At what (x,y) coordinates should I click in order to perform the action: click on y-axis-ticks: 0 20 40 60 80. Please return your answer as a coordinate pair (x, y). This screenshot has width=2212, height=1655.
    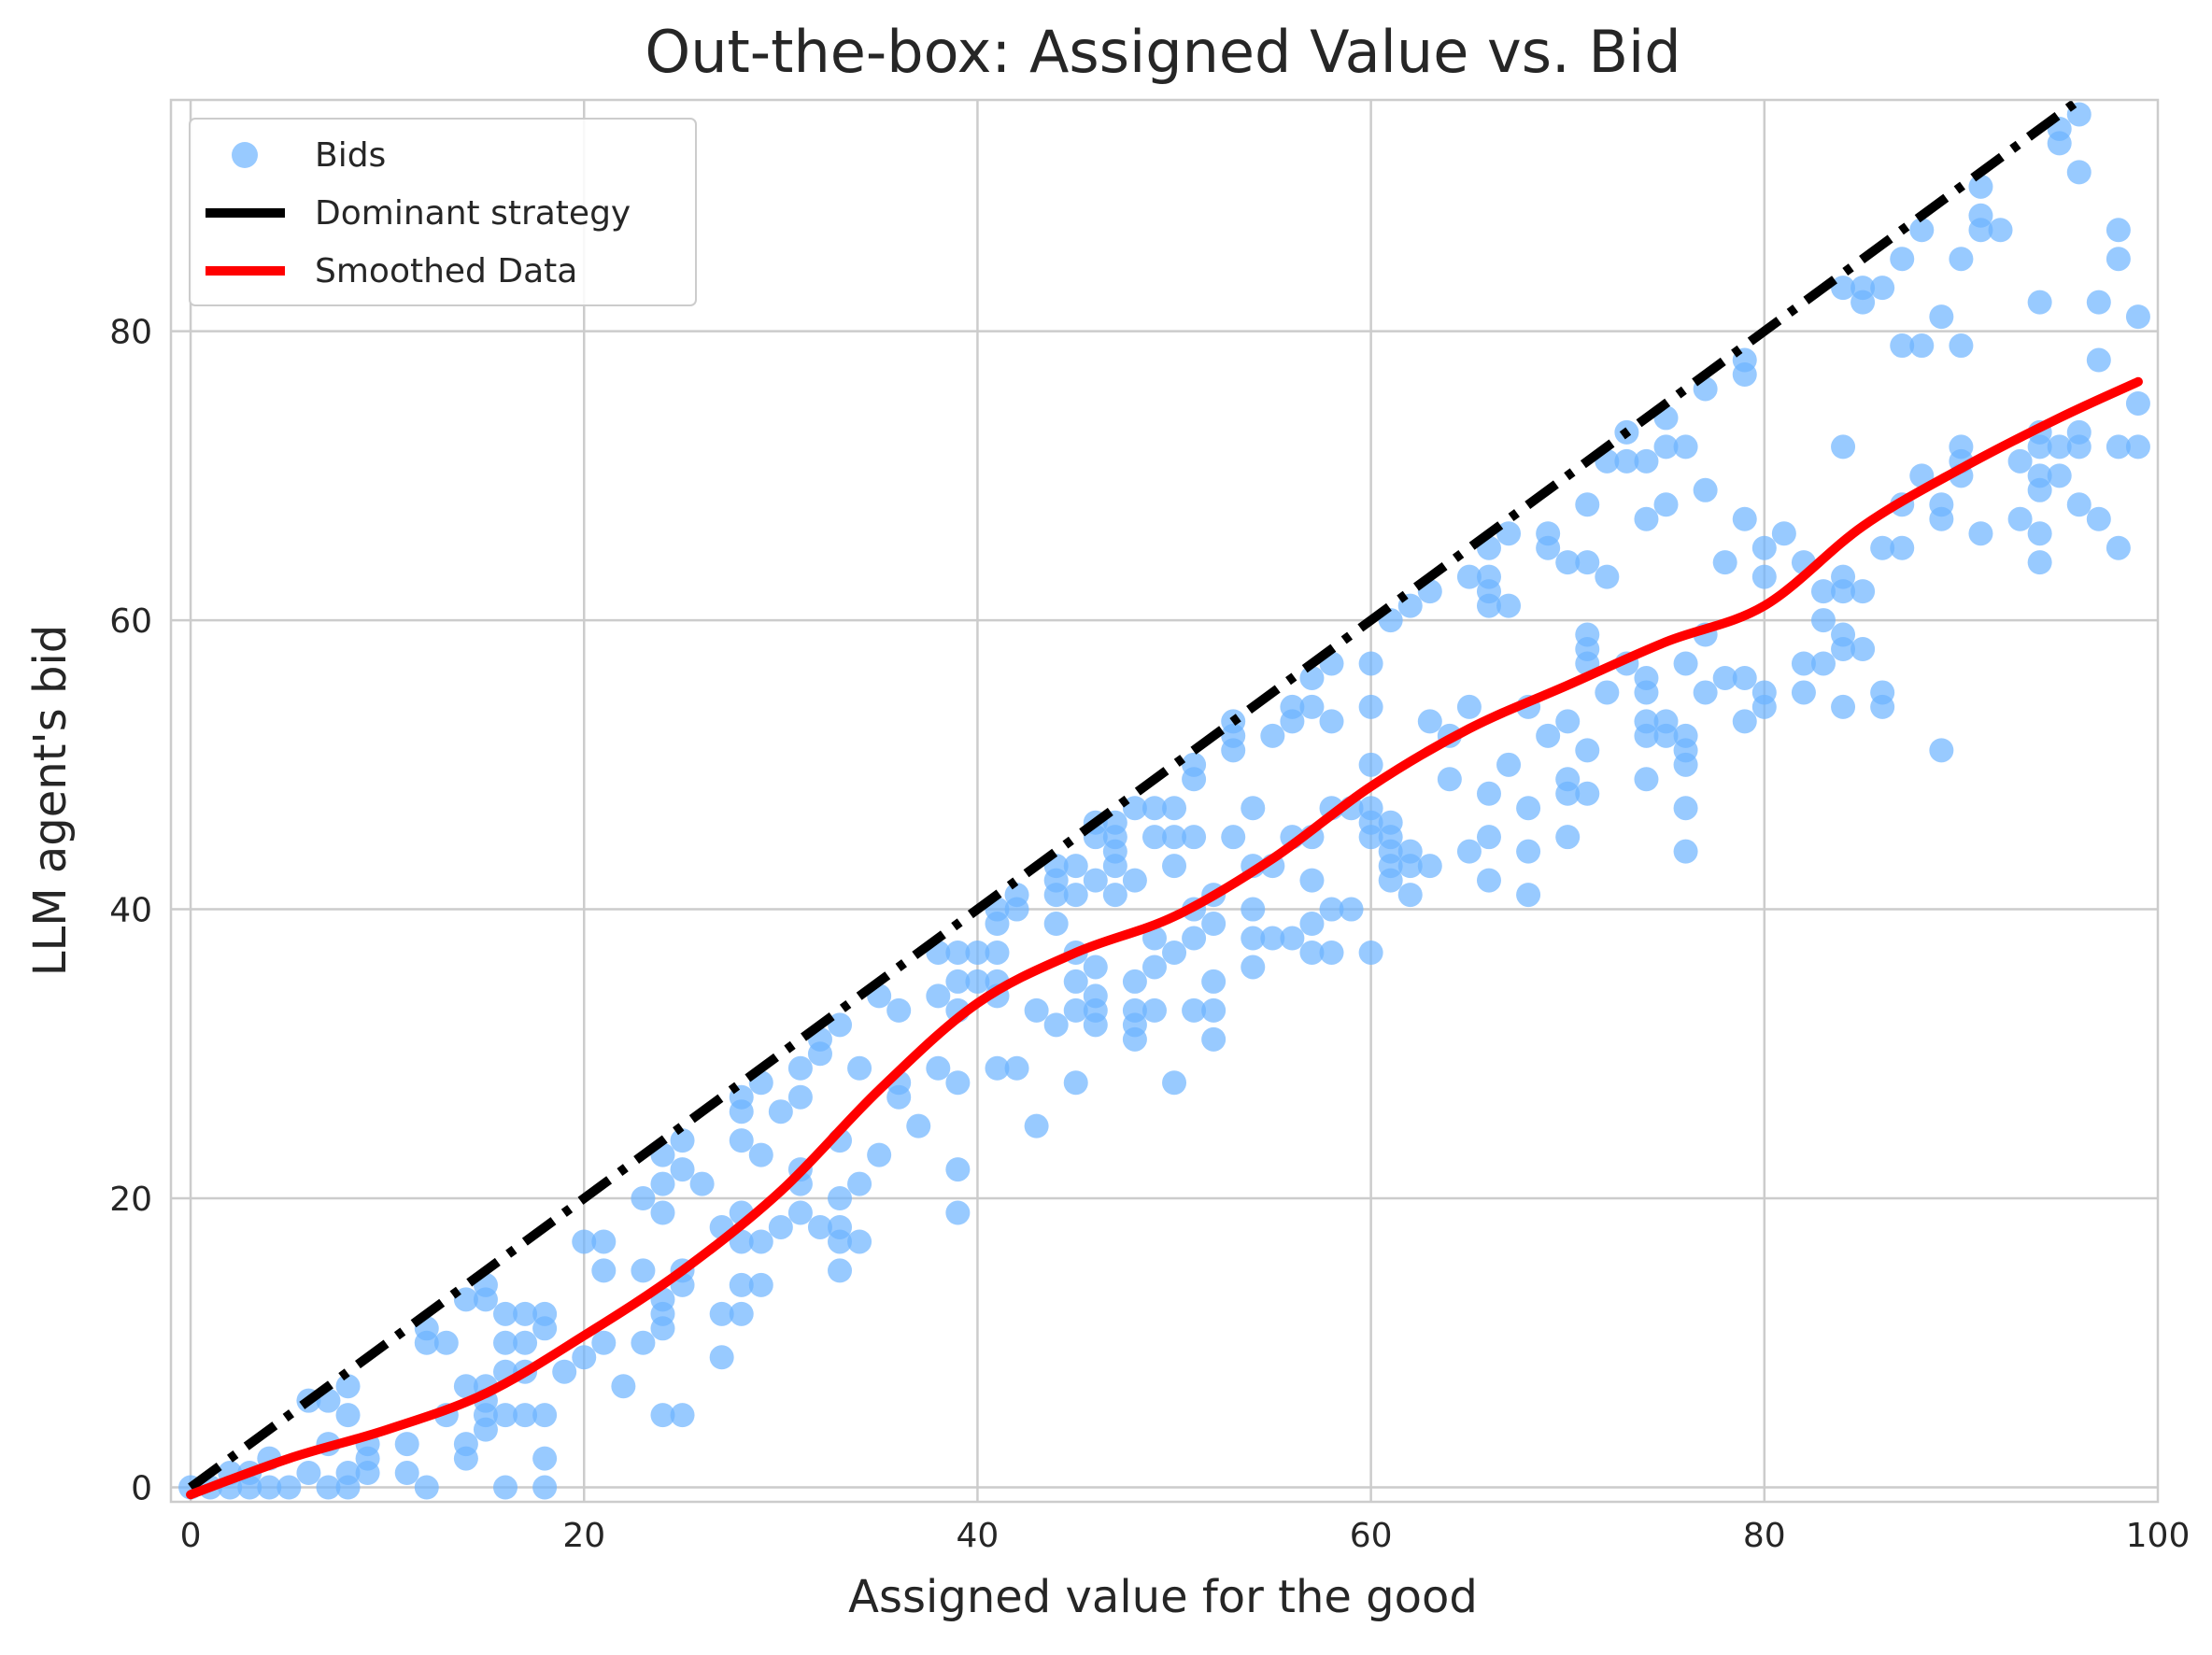
    Looking at the image, I should click on (130, 911).